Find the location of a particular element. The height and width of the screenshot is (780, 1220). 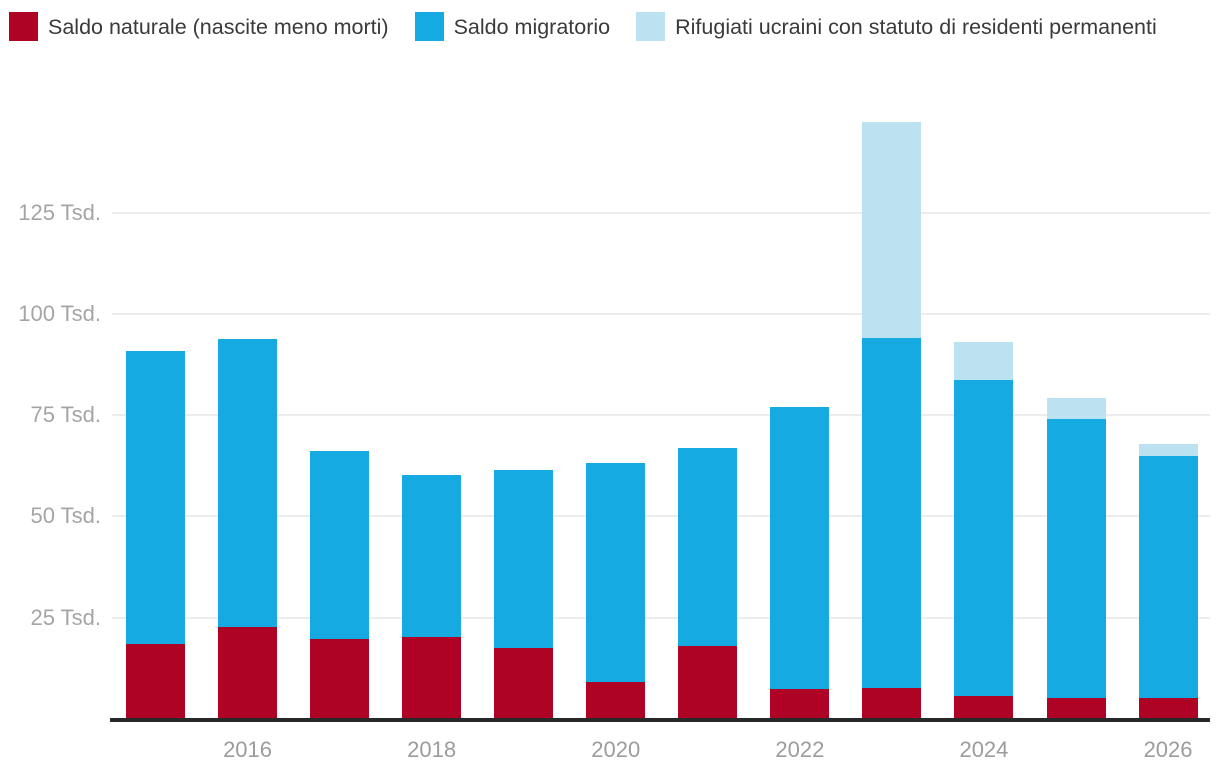

bar-2020-saldo-naturale is located at coordinates (616, 700).